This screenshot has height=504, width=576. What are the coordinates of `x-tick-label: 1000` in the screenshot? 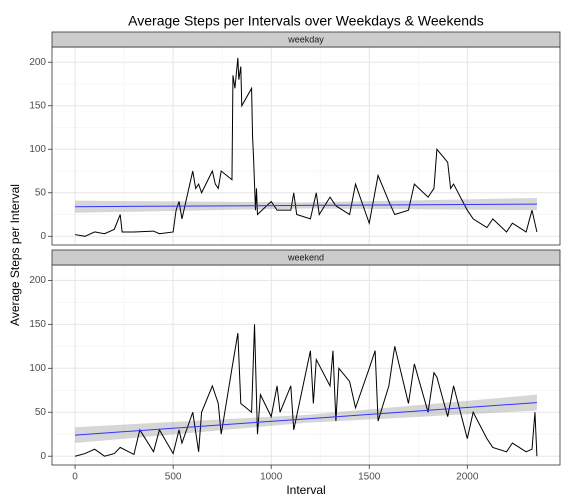 It's located at (271, 477).